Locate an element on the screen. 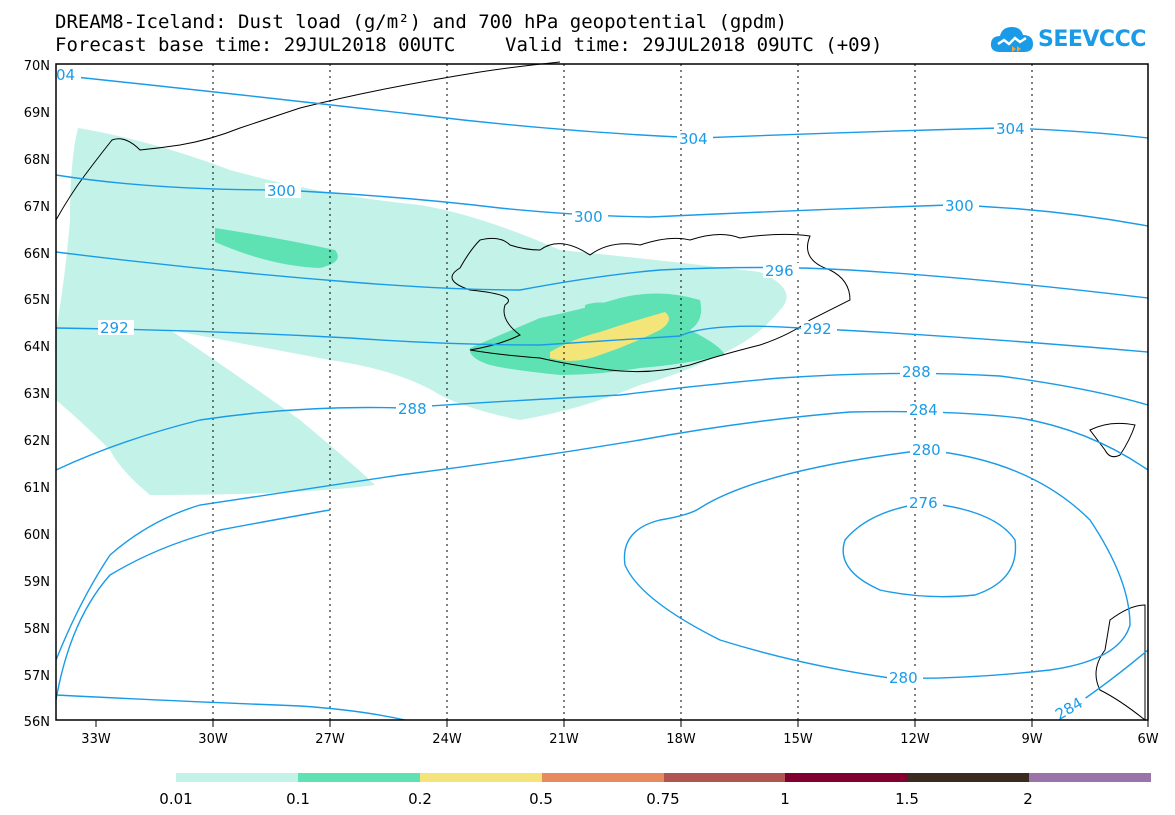 This screenshot has height=815, width=1175. lat-label: 62N is located at coordinates (37, 441).